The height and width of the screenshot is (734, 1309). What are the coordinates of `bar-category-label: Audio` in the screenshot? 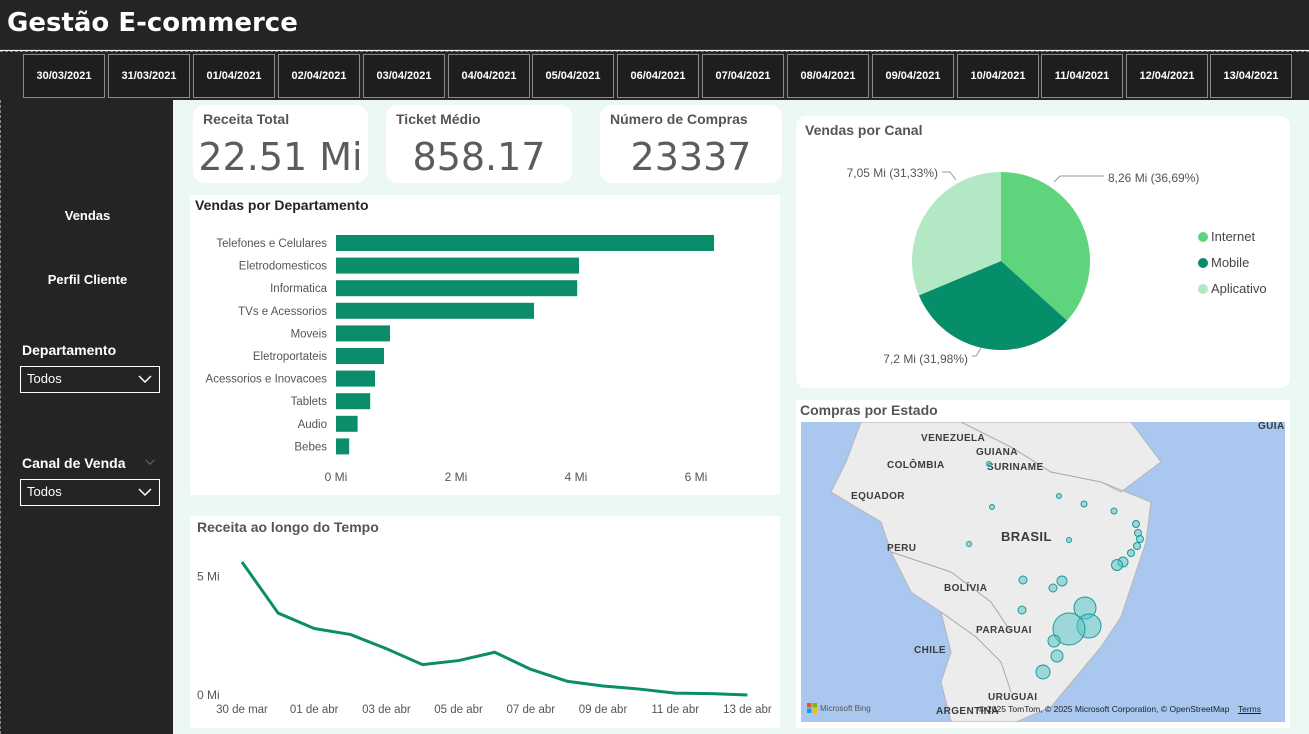 It's located at (312, 425).